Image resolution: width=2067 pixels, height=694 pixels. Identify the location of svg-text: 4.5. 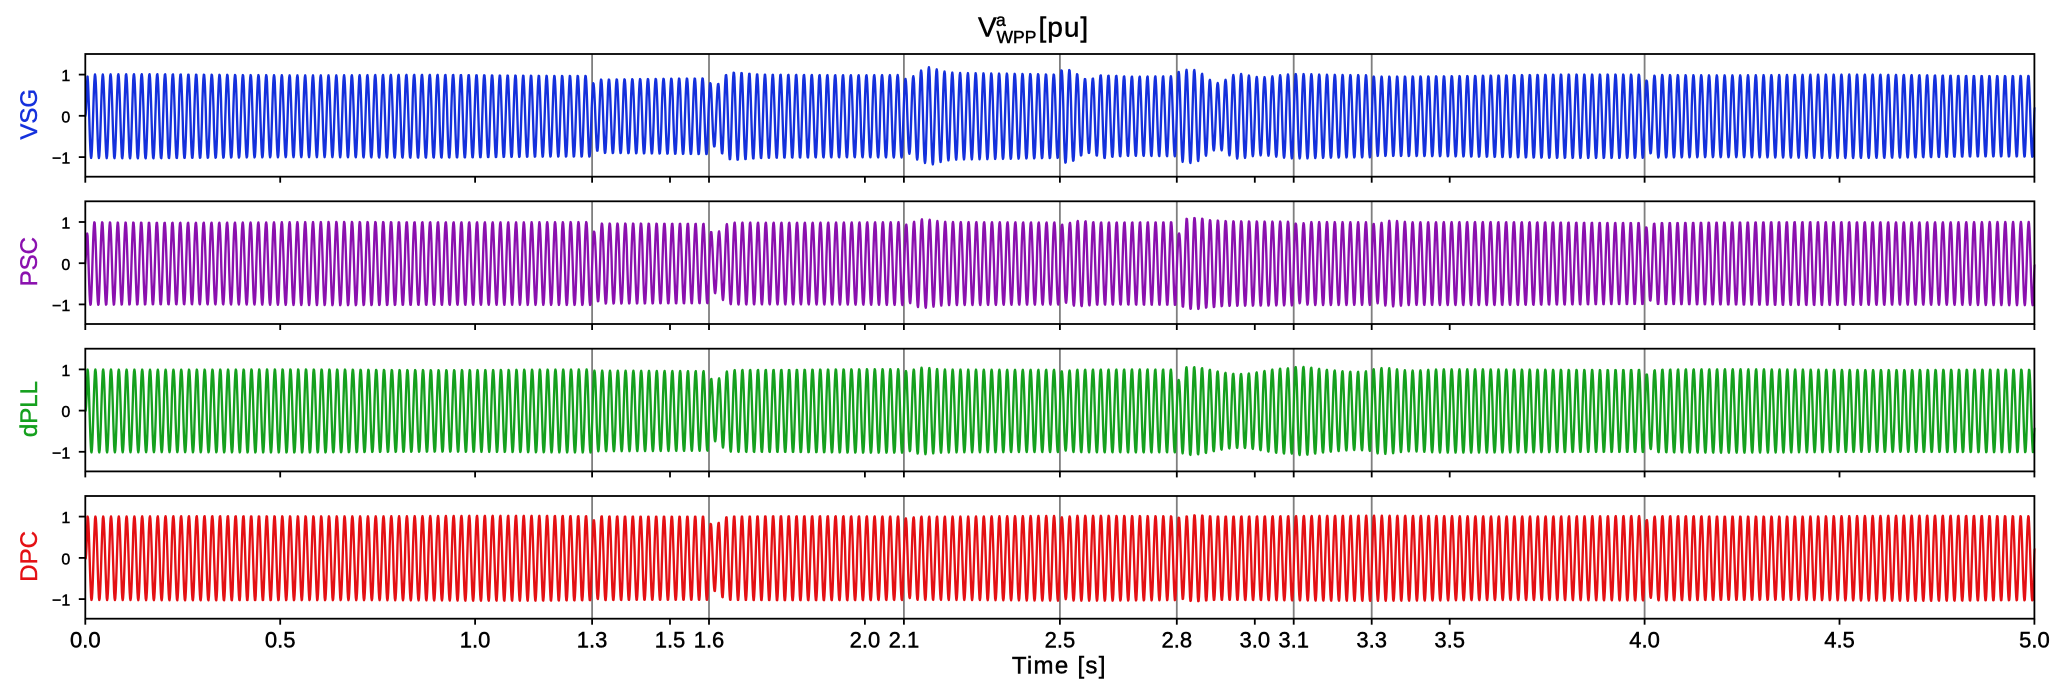
(1839, 639).